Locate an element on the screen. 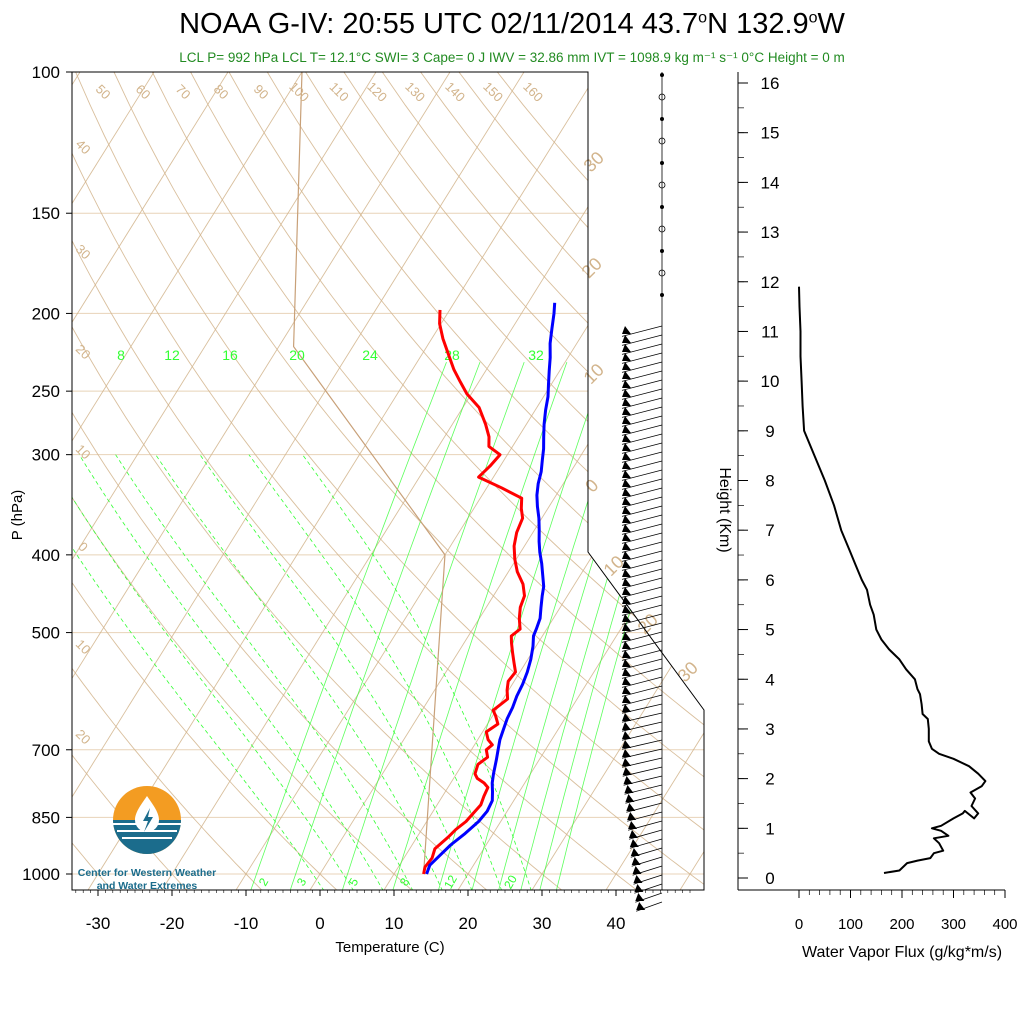 The width and height of the screenshot is (1024, 1024). isotherm-side-label: 10 is located at coordinates (83, 451).